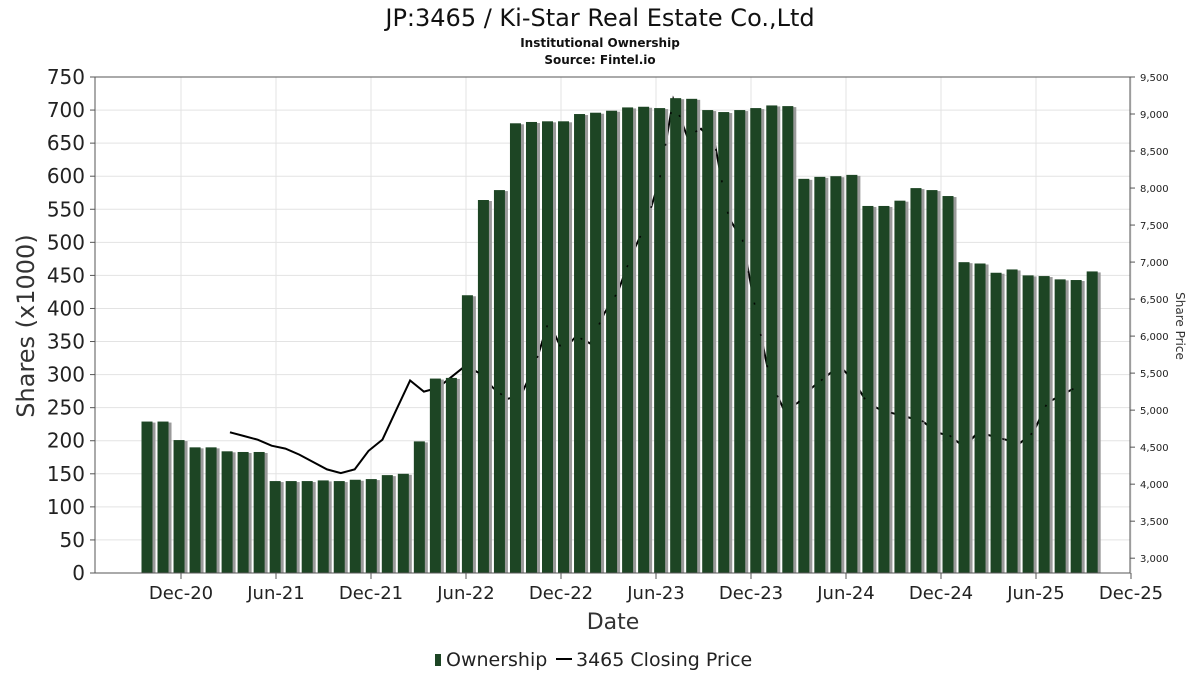 The height and width of the screenshot is (675, 1200). I want to click on y2-tick-label: 9,500, so click(1154, 78).